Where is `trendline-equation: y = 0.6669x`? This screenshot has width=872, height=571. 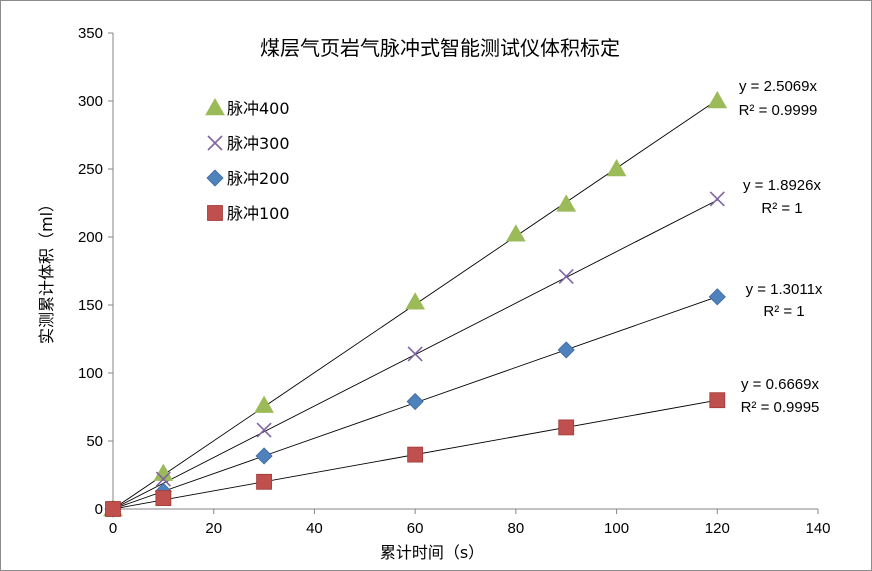
trendline-equation: y = 0.6669x is located at coordinates (780, 384).